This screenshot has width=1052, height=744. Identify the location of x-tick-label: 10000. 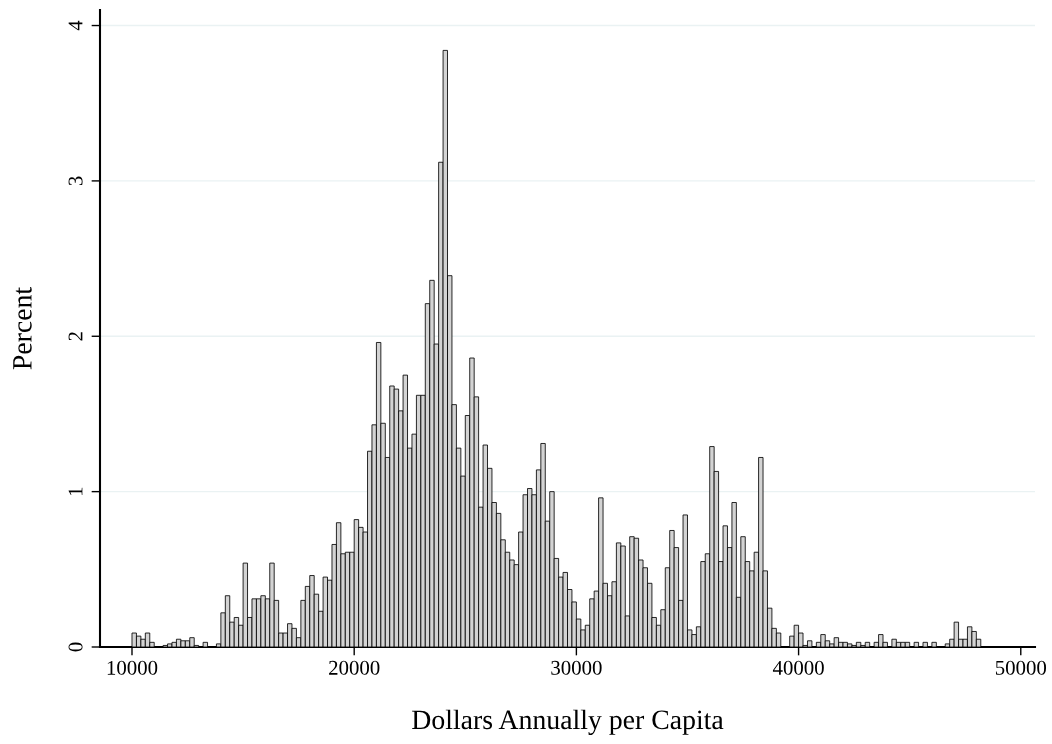
(132, 667).